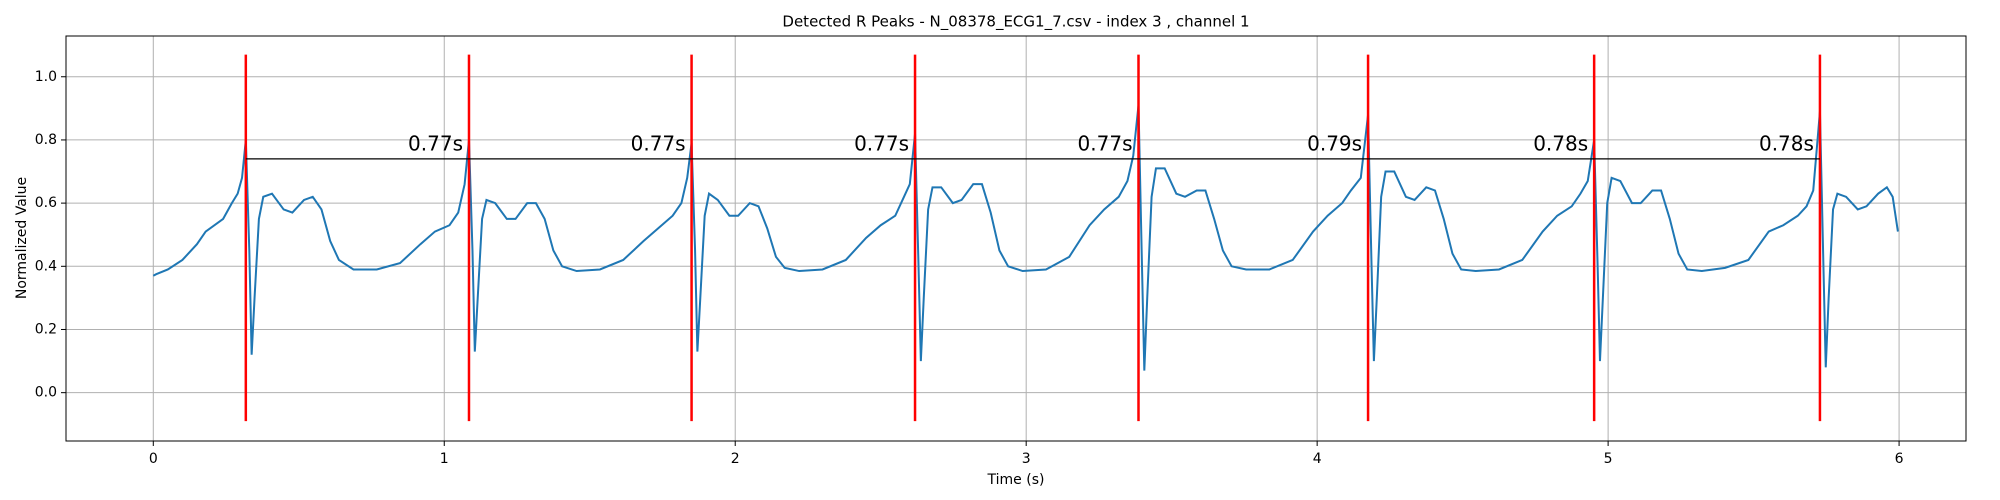 This screenshot has width=2000, height=500. What do you see at coordinates (46, 329) in the screenshot?
I see `y-tick-label: 0.2` at bounding box center [46, 329].